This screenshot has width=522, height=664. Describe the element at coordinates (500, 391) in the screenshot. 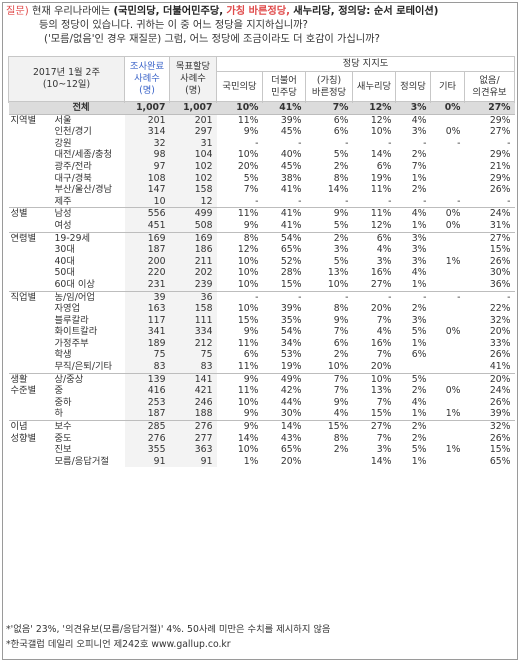

I see `cell-percent: 24%` at that location.